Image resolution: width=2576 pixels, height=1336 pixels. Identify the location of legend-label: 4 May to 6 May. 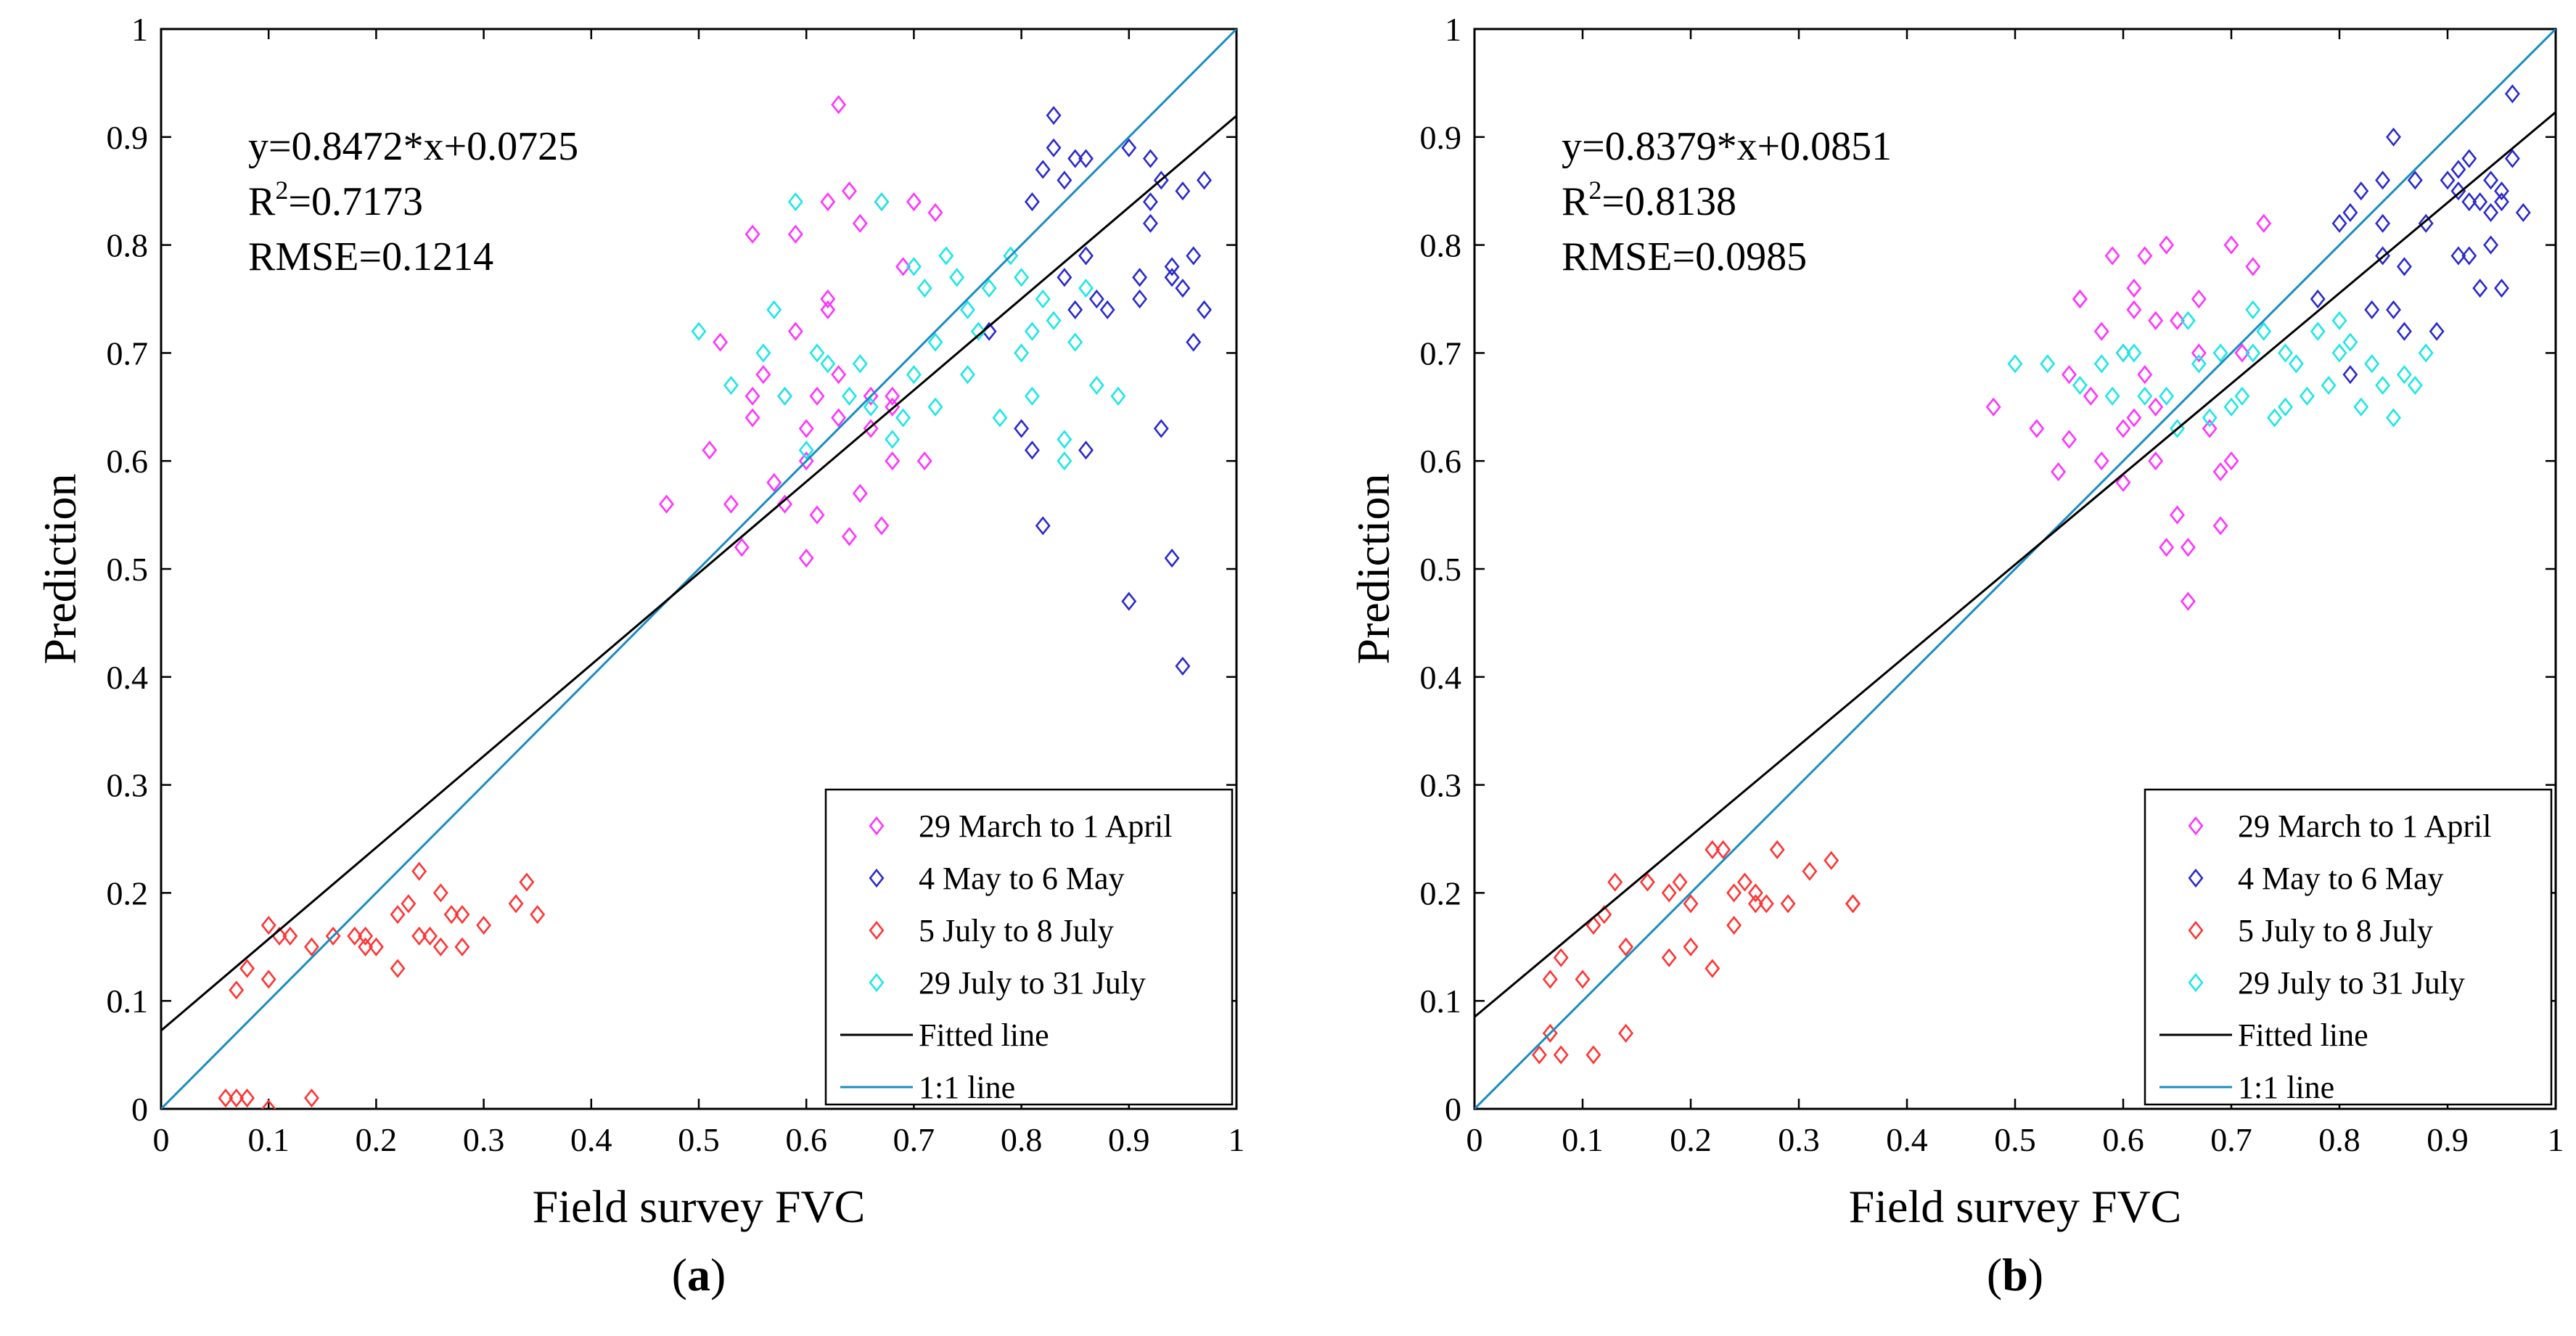
(2341, 878).